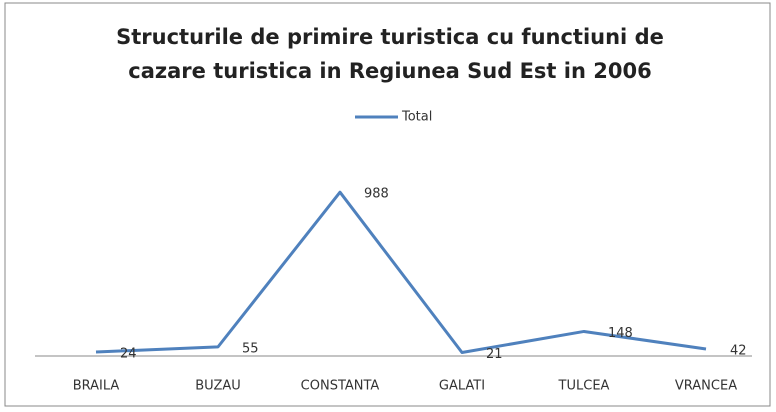 The height and width of the screenshot is (412, 776). Describe the element at coordinates (218, 386) in the screenshot. I see `x-tick-label: BUZAU` at that location.